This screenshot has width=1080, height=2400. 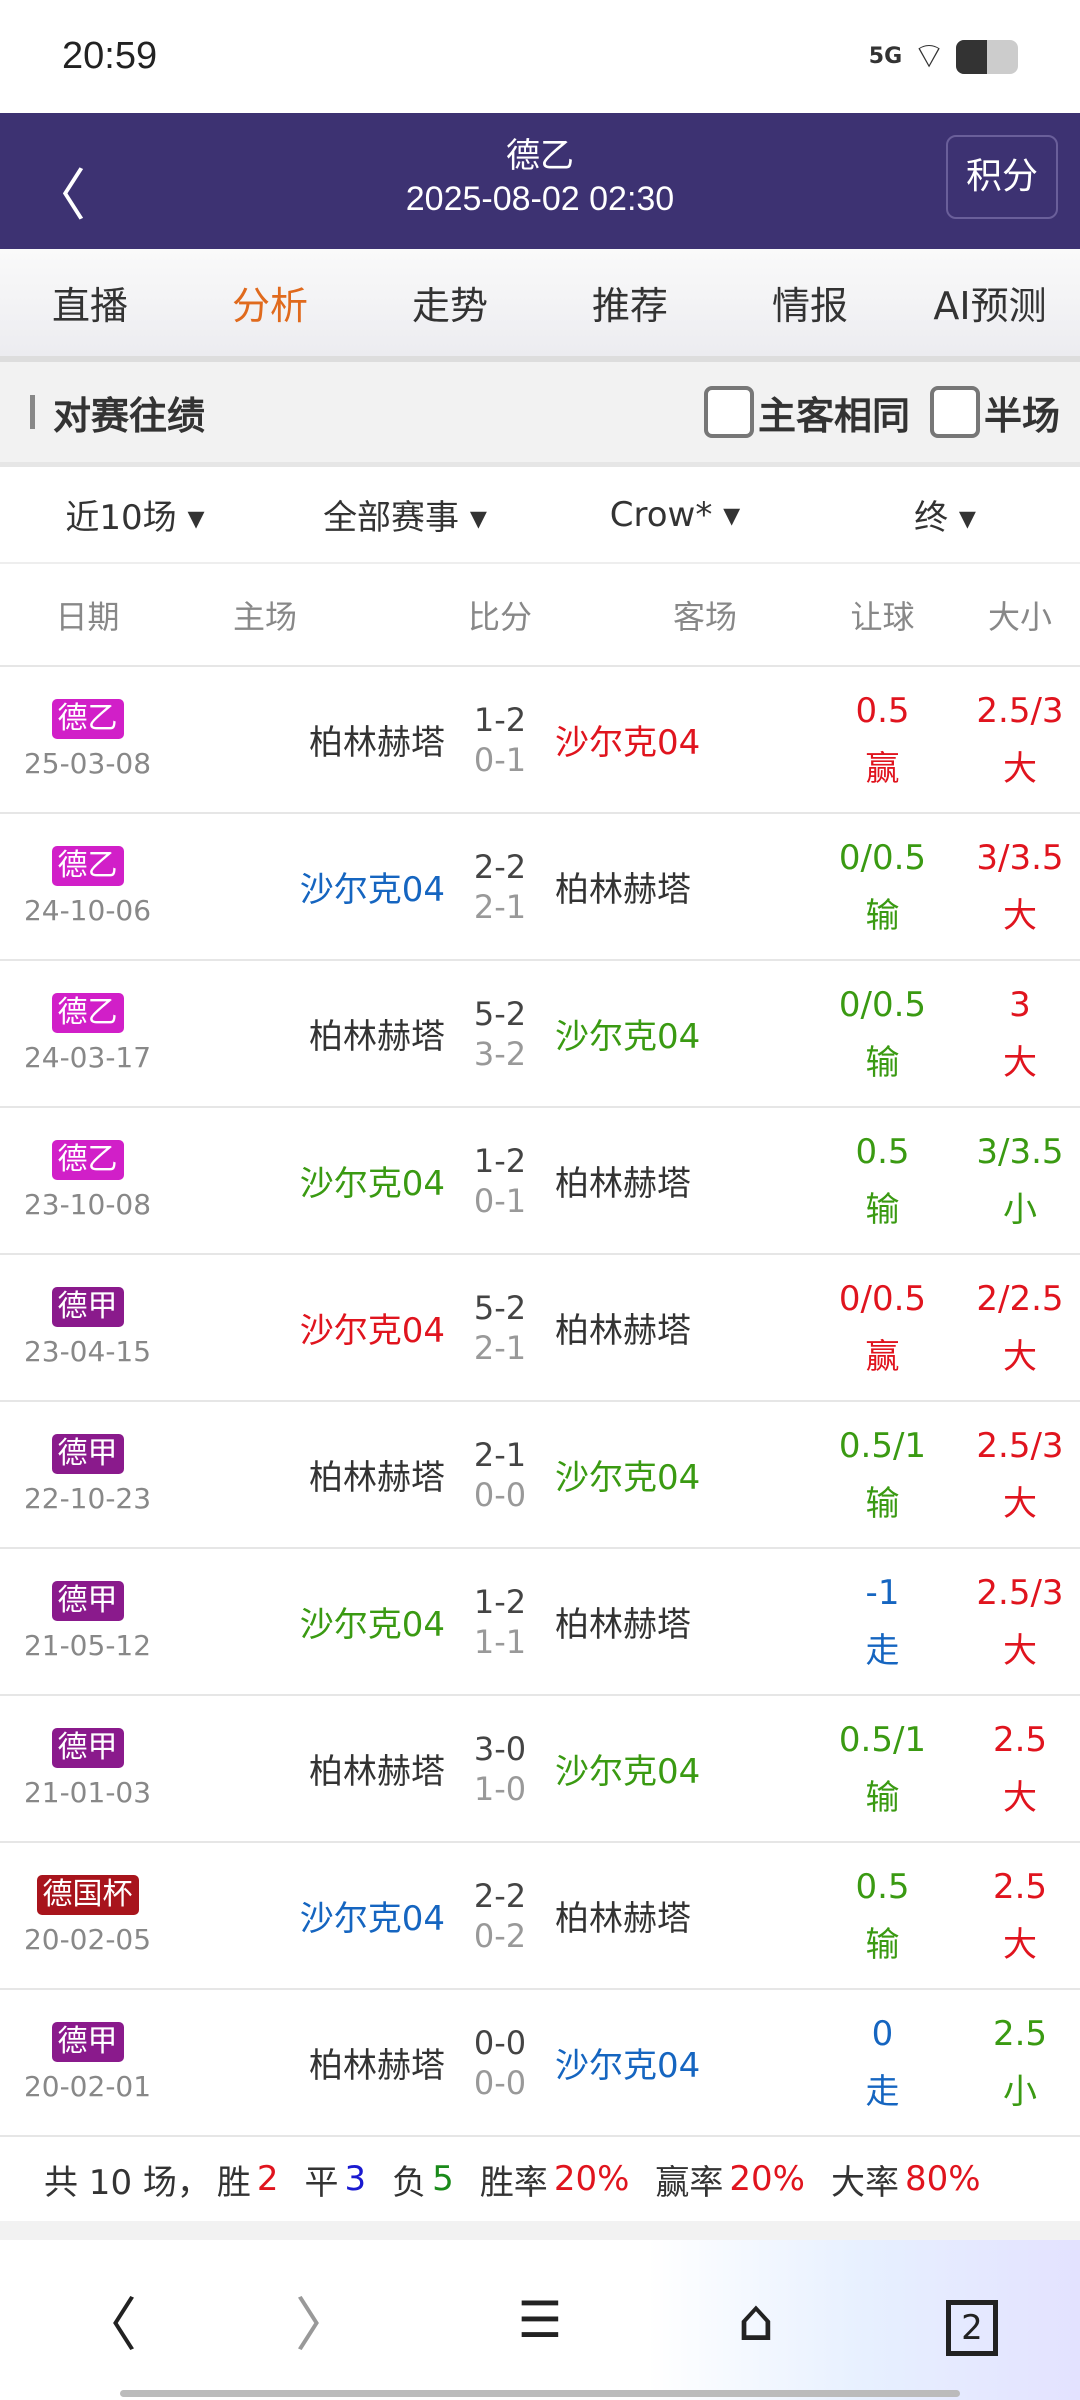 I want to click on full-time-score: 2-2, so click(x=500, y=1895).